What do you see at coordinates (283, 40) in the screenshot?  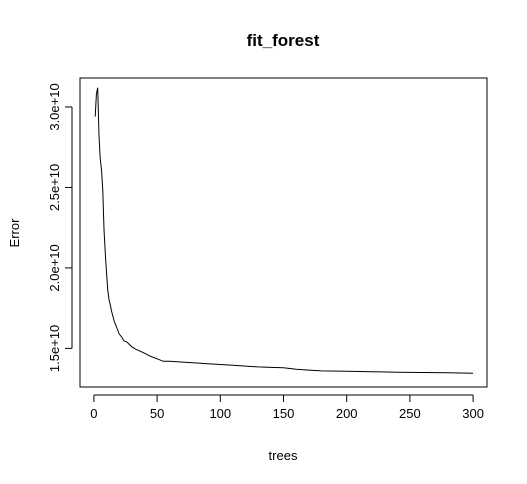 I see `chart-title: fit_forest` at bounding box center [283, 40].